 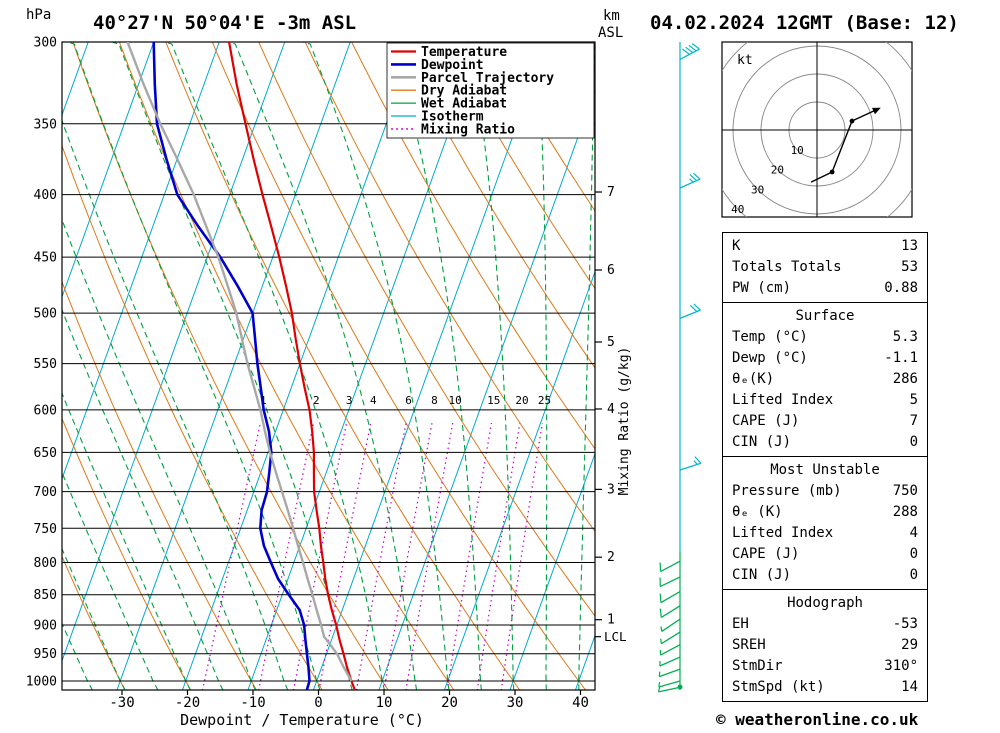 What do you see at coordinates (45, 626) in the screenshot?
I see `pressure-tick-label: 900` at bounding box center [45, 626].